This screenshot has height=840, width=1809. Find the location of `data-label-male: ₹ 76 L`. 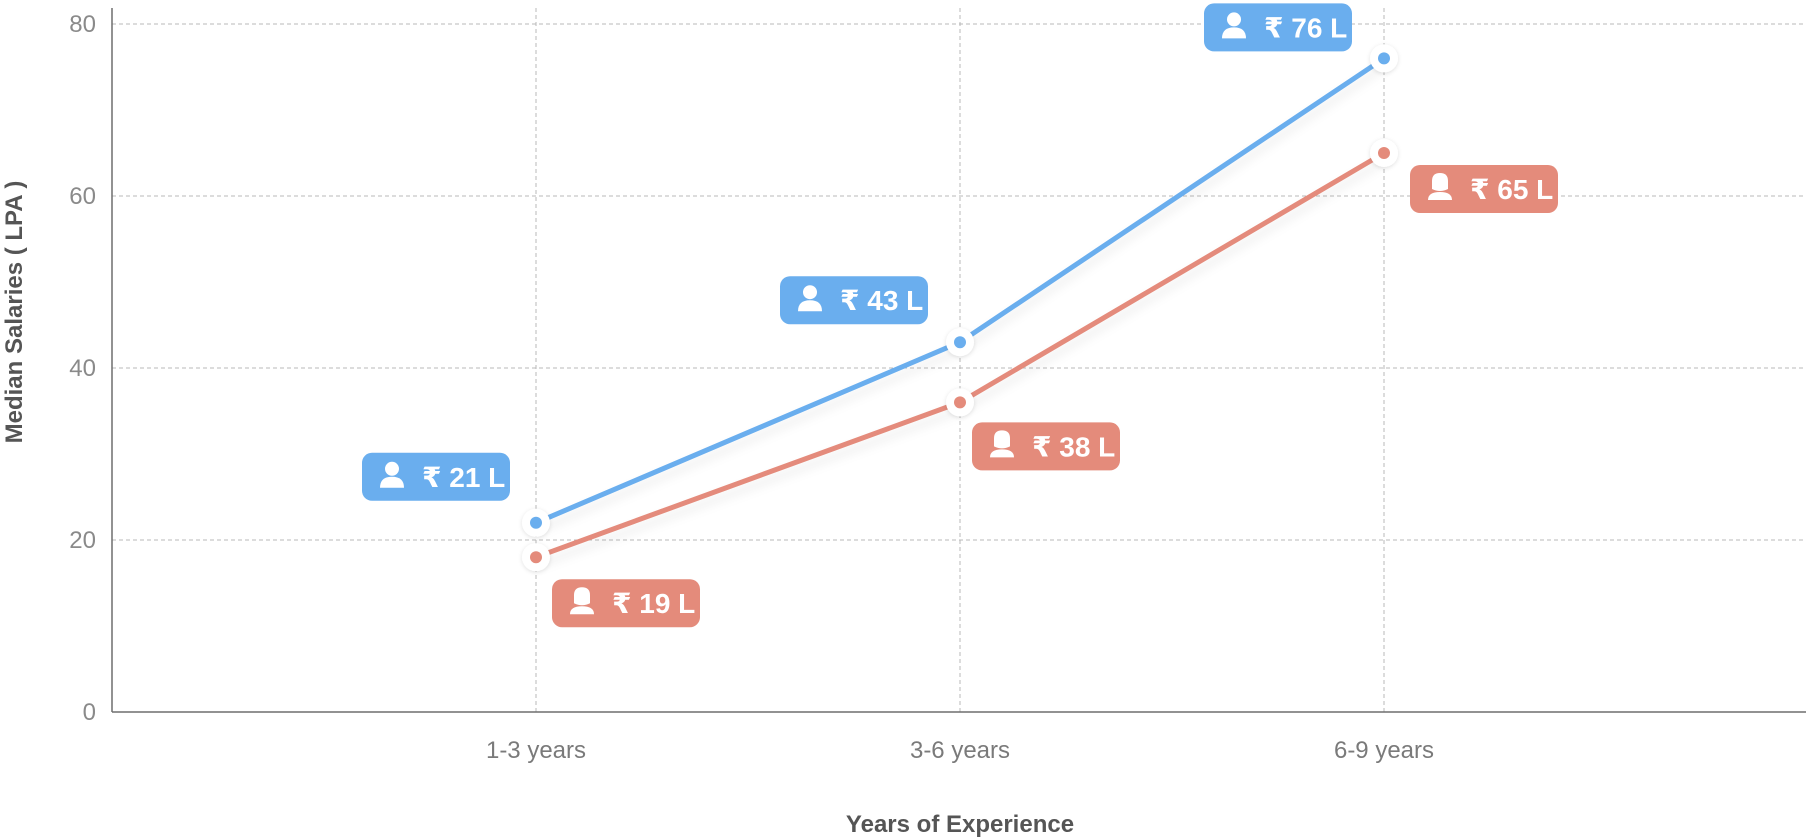

data-label-male: ₹ 76 L is located at coordinates (1278, 27).